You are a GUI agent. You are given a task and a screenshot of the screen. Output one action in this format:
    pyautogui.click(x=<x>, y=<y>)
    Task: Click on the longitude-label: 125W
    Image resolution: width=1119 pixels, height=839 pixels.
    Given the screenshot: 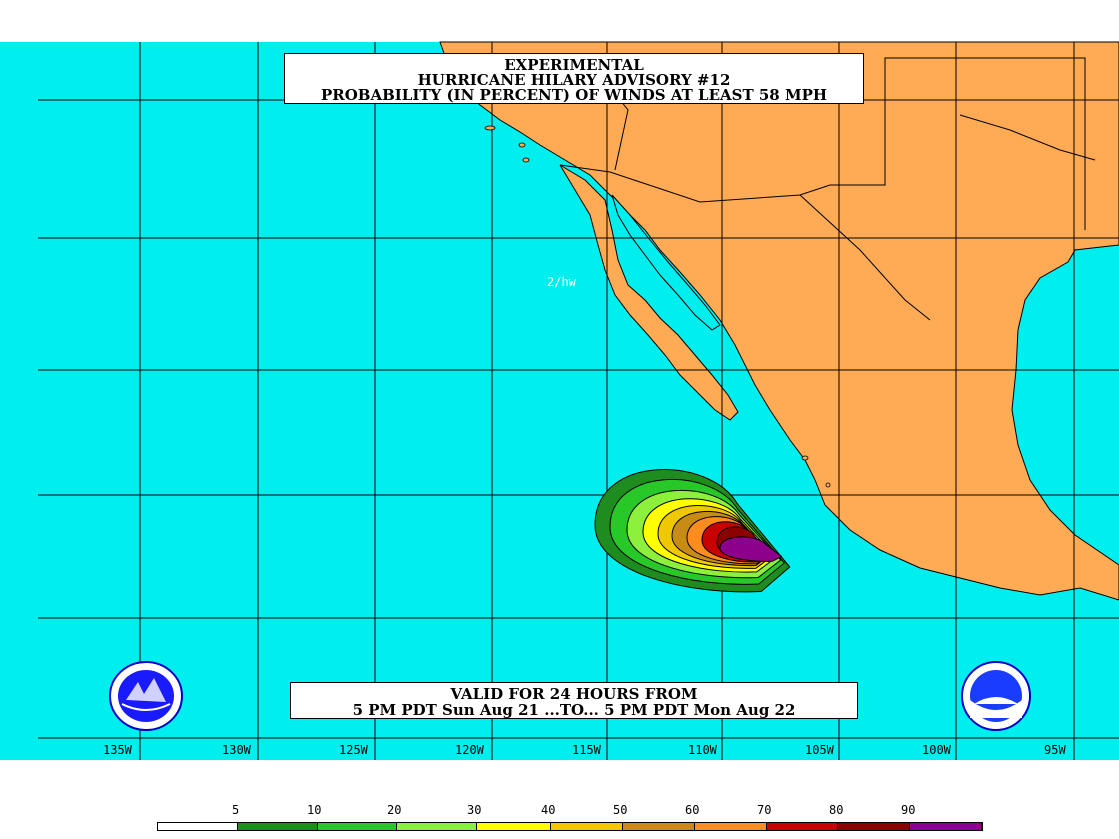 What is the action you would take?
    pyautogui.click(x=353, y=750)
    